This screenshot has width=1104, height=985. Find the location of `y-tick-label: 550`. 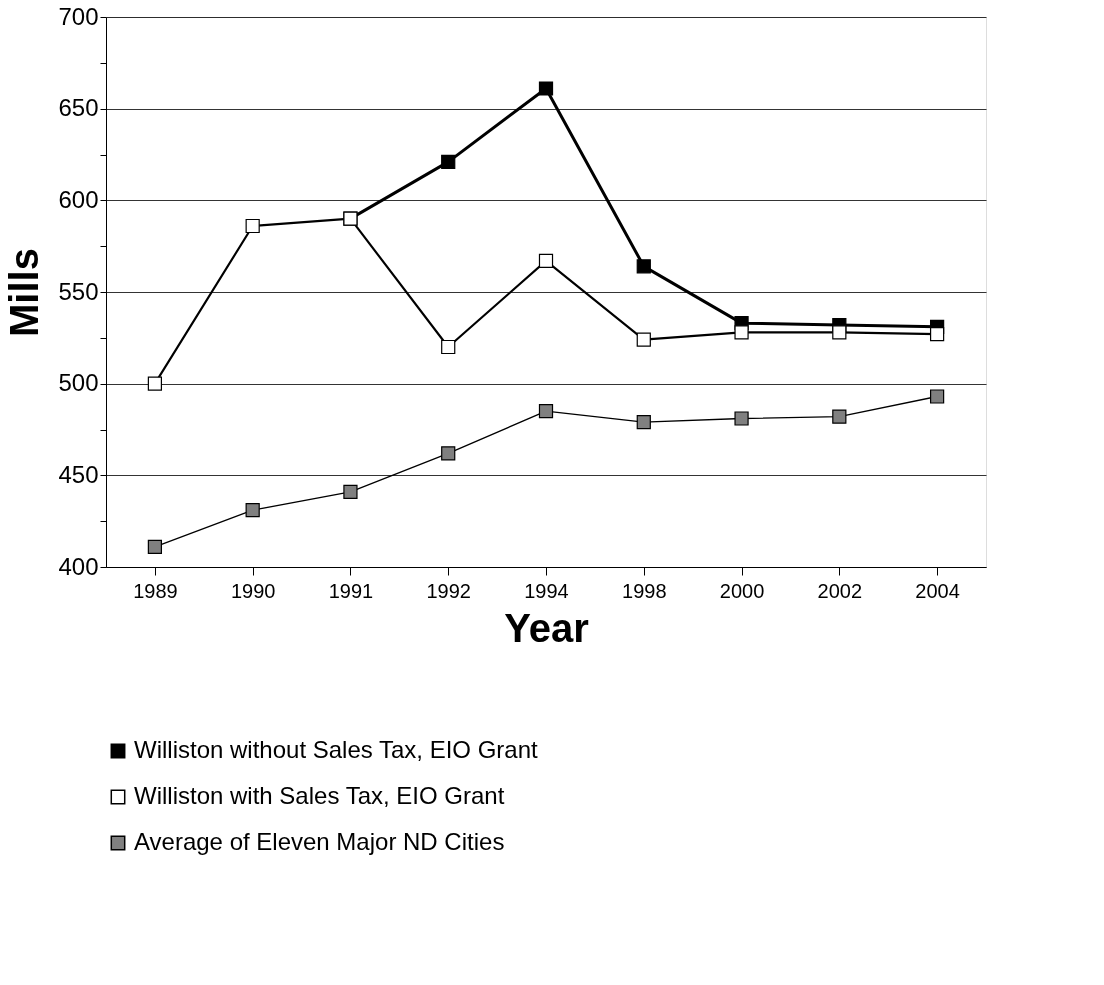

y-tick-label: 550 is located at coordinates (78, 291).